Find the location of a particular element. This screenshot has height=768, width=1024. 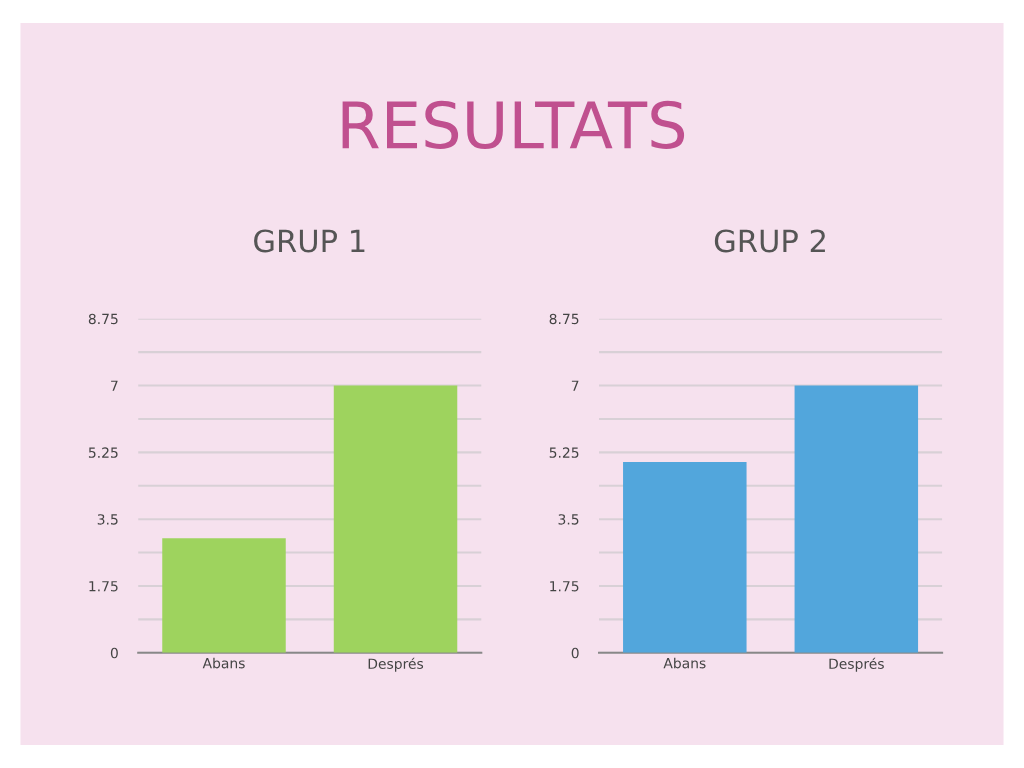

chart-title: GRUP 2 is located at coordinates (769, 241).